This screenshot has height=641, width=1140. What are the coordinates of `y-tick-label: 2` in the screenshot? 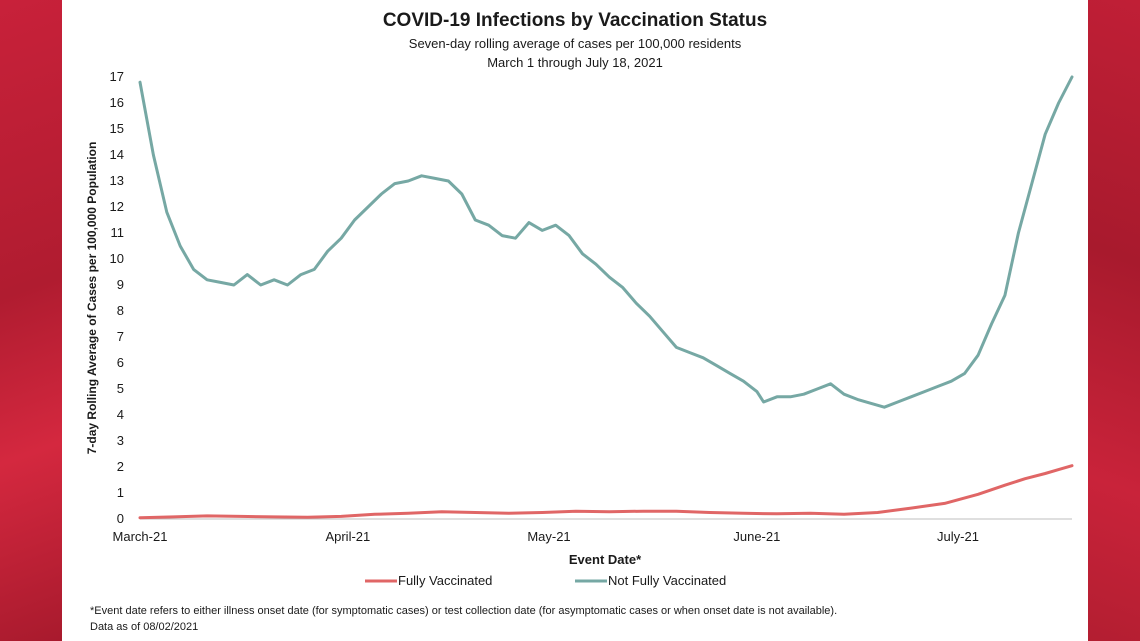 It's located at (120, 466).